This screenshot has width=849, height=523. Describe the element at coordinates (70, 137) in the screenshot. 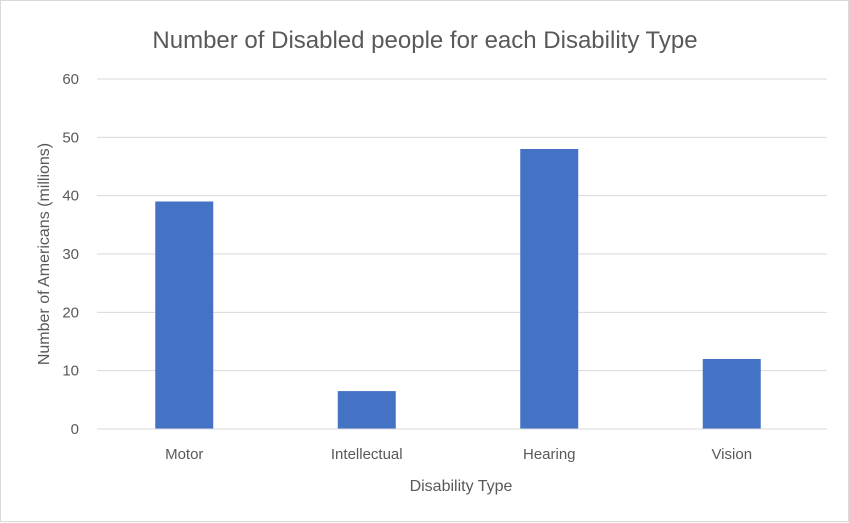

I see `y-tick-label: 50` at that location.